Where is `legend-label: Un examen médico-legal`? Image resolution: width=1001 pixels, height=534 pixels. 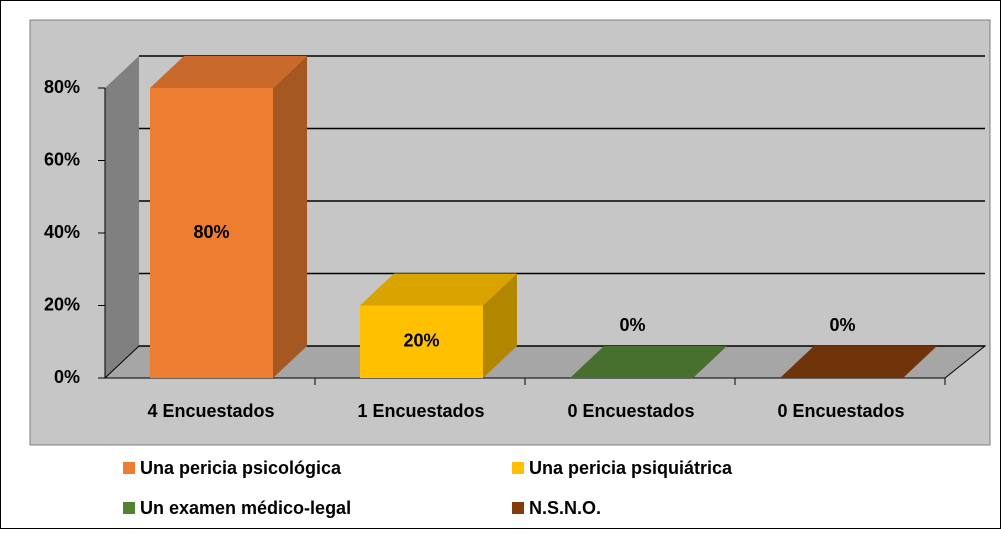 legend-label: Un examen médico-legal is located at coordinates (245, 508).